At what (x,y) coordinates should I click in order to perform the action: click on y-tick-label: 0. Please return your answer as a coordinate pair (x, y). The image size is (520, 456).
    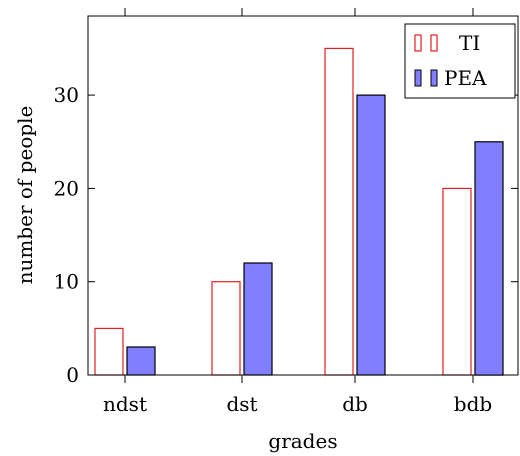
    Looking at the image, I should click on (72, 375).